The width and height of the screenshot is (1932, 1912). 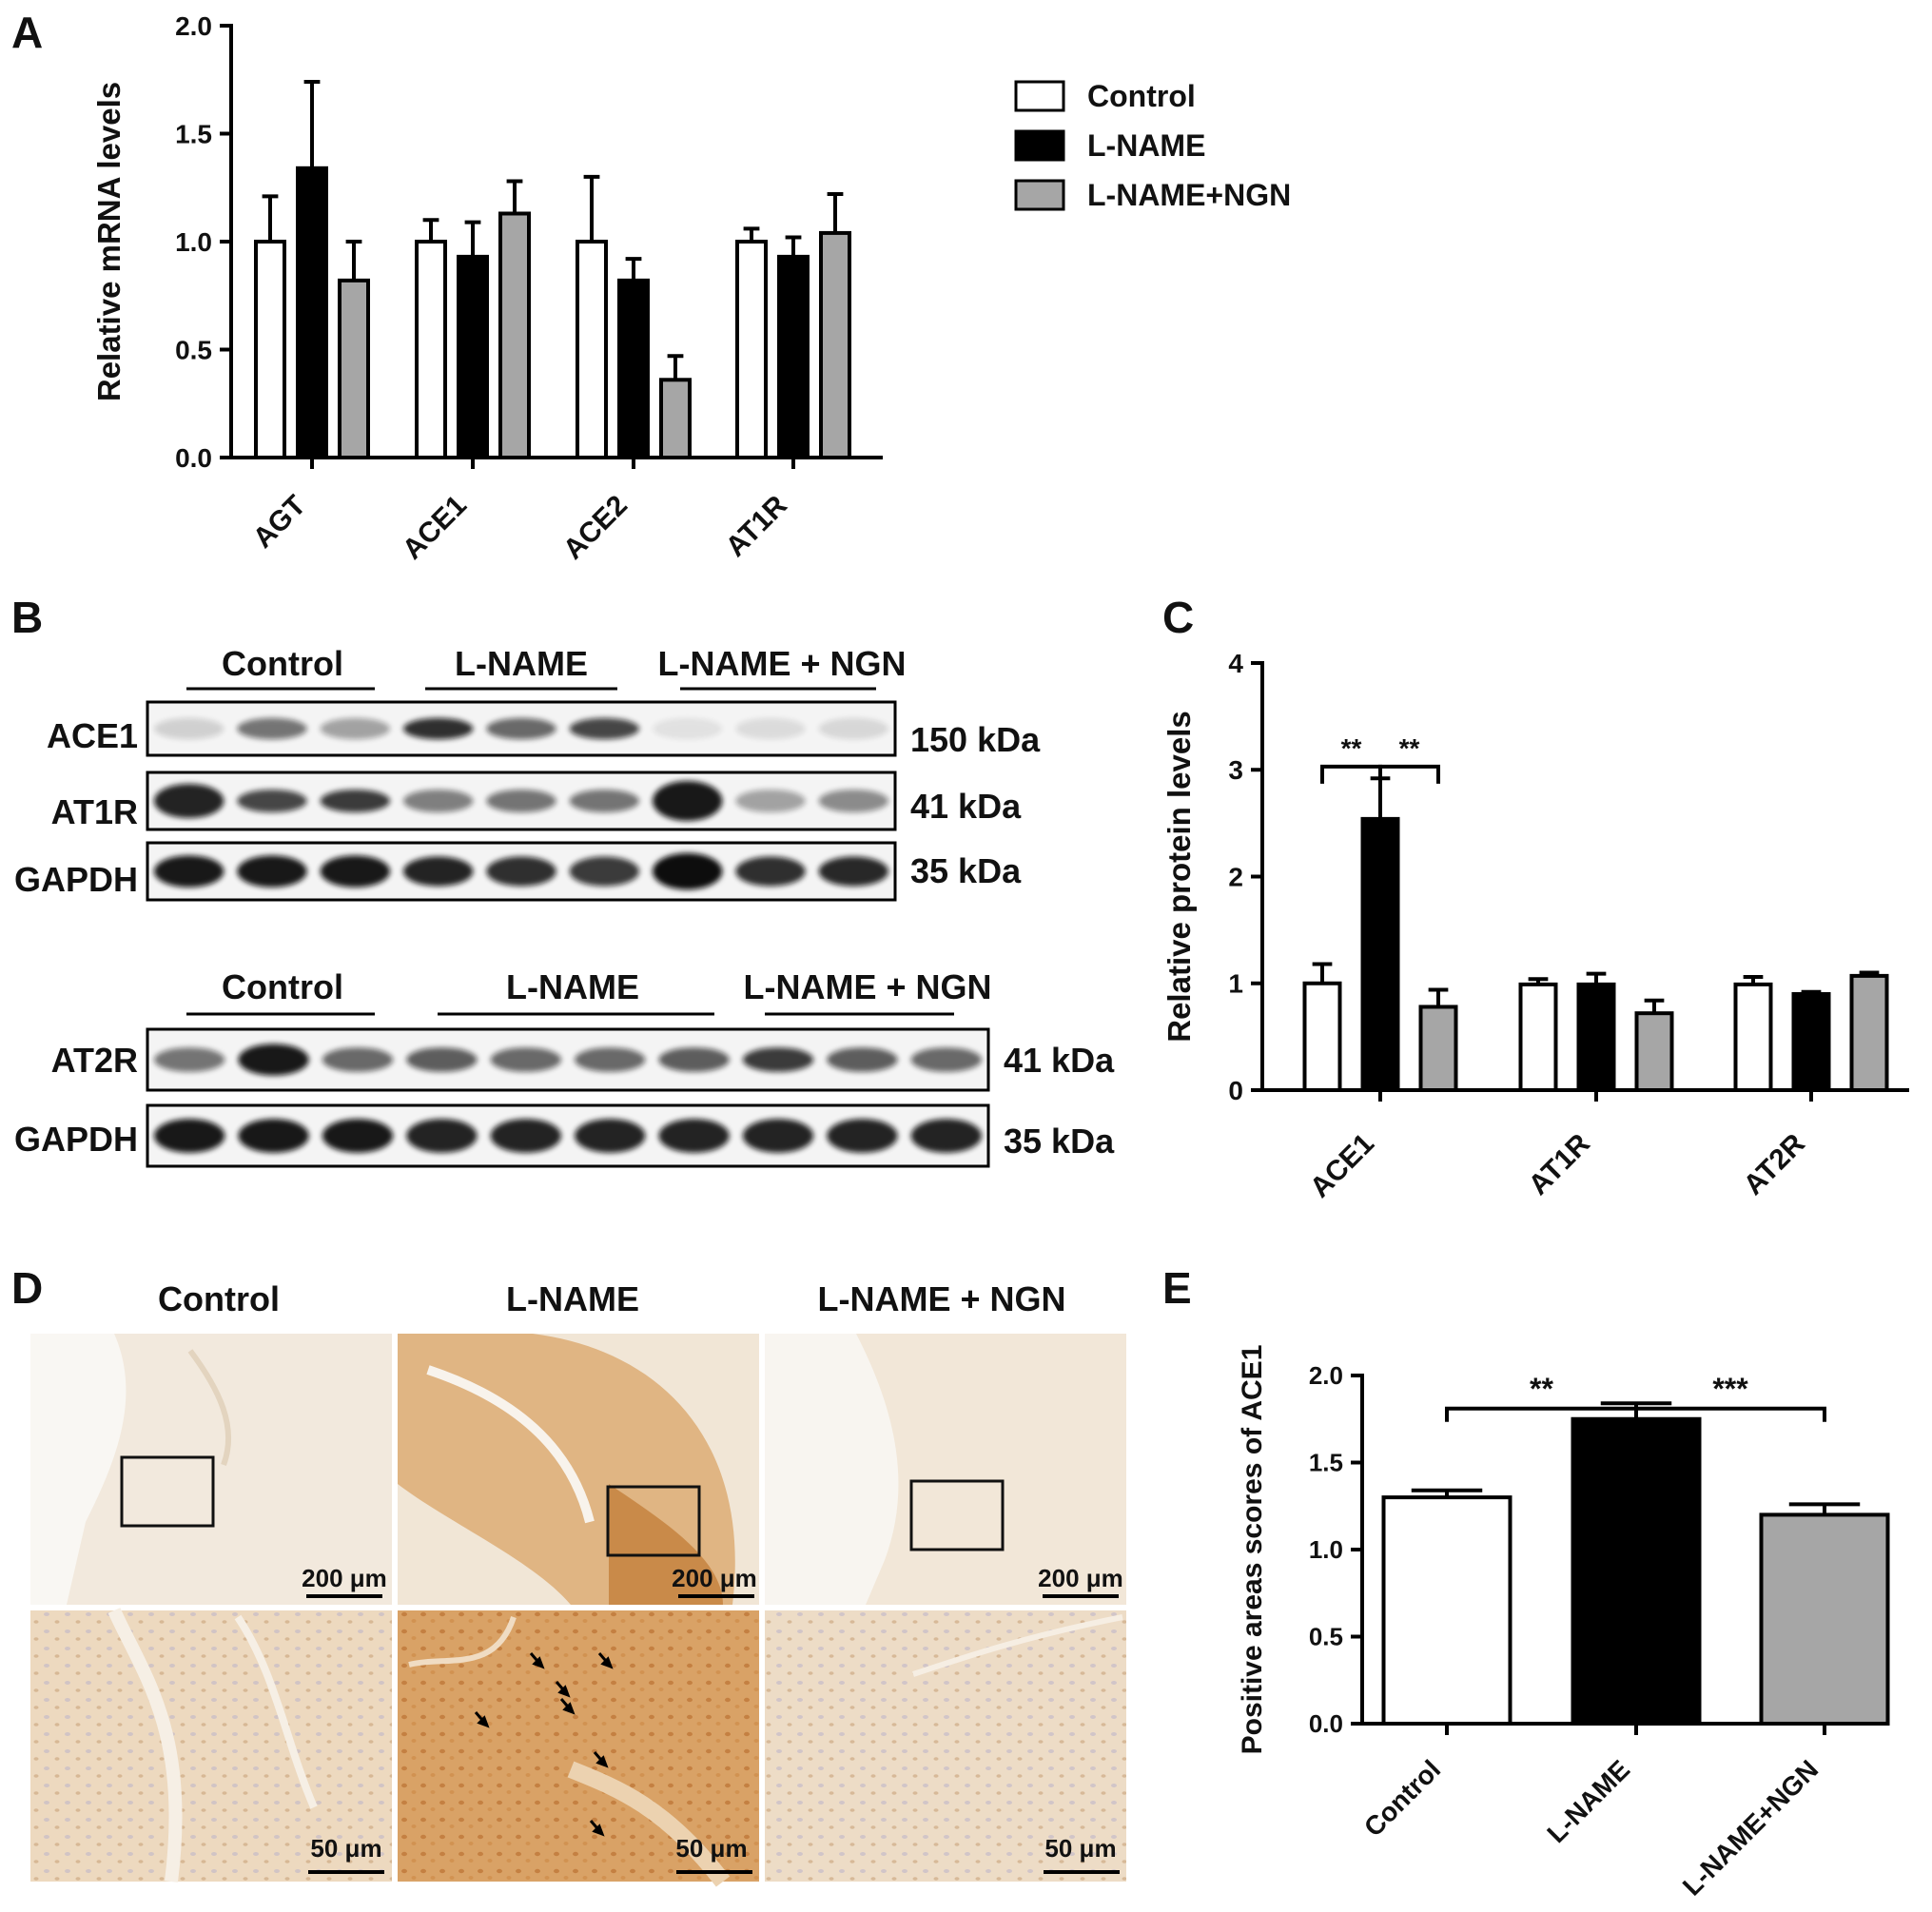 What do you see at coordinates (1326, 1723) in the screenshot?
I see `y-tick-label-e: 0.0` at bounding box center [1326, 1723].